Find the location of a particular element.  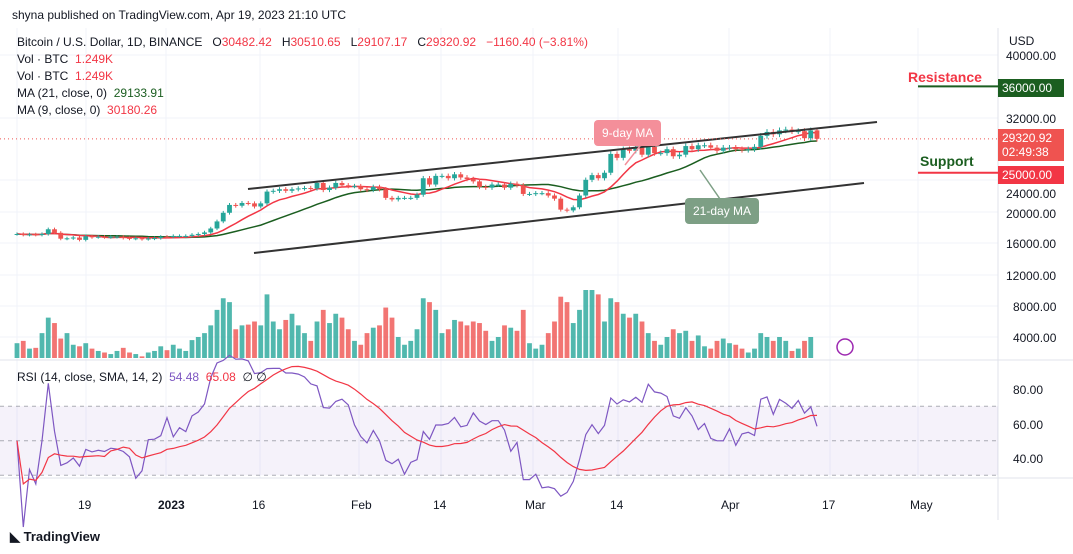

ma9-legend: MA (9, close, 0) 30180.26 is located at coordinates (87, 110).